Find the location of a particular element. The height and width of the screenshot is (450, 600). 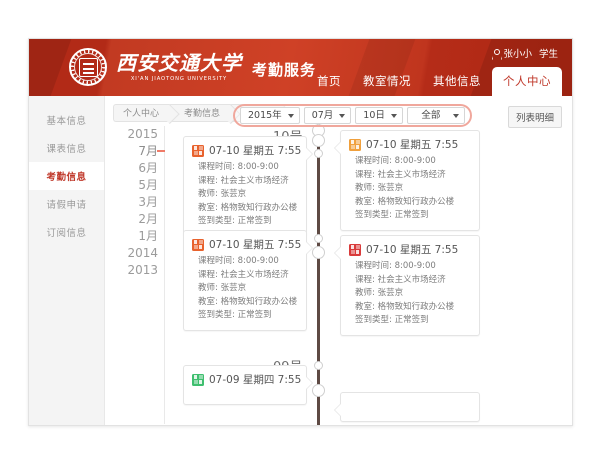

nav-item-personal-center: 个人中心 is located at coordinates (527, 81).